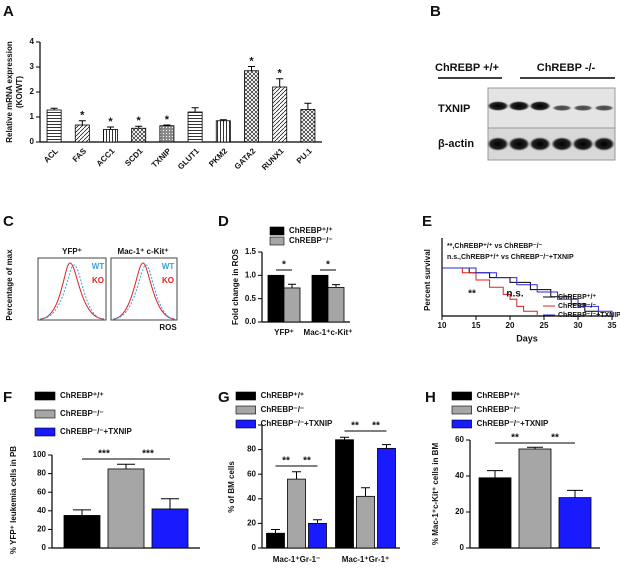  I want to click on x-tick-label: PKM2, so click(218, 157).